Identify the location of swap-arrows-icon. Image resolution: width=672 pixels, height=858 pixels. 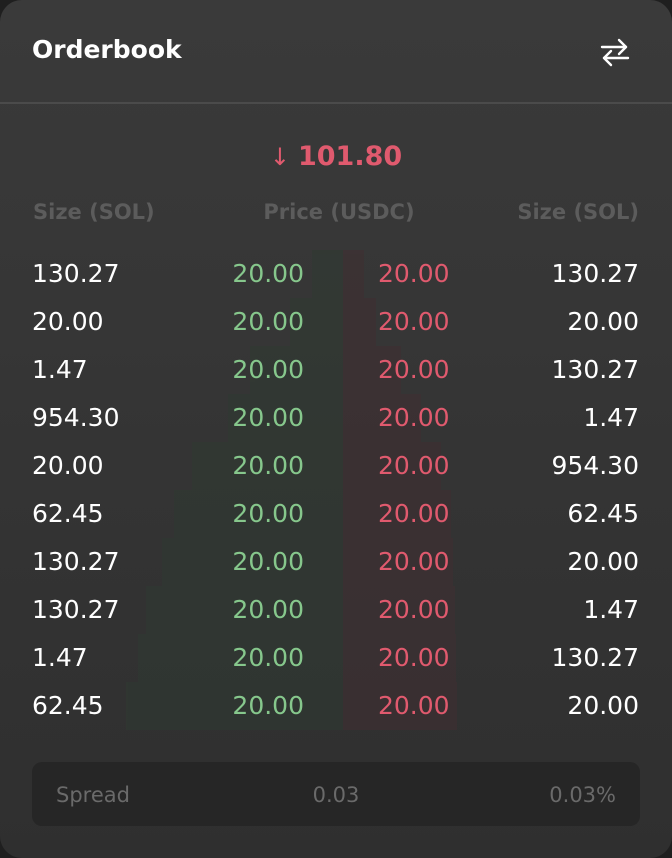
(615, 52).